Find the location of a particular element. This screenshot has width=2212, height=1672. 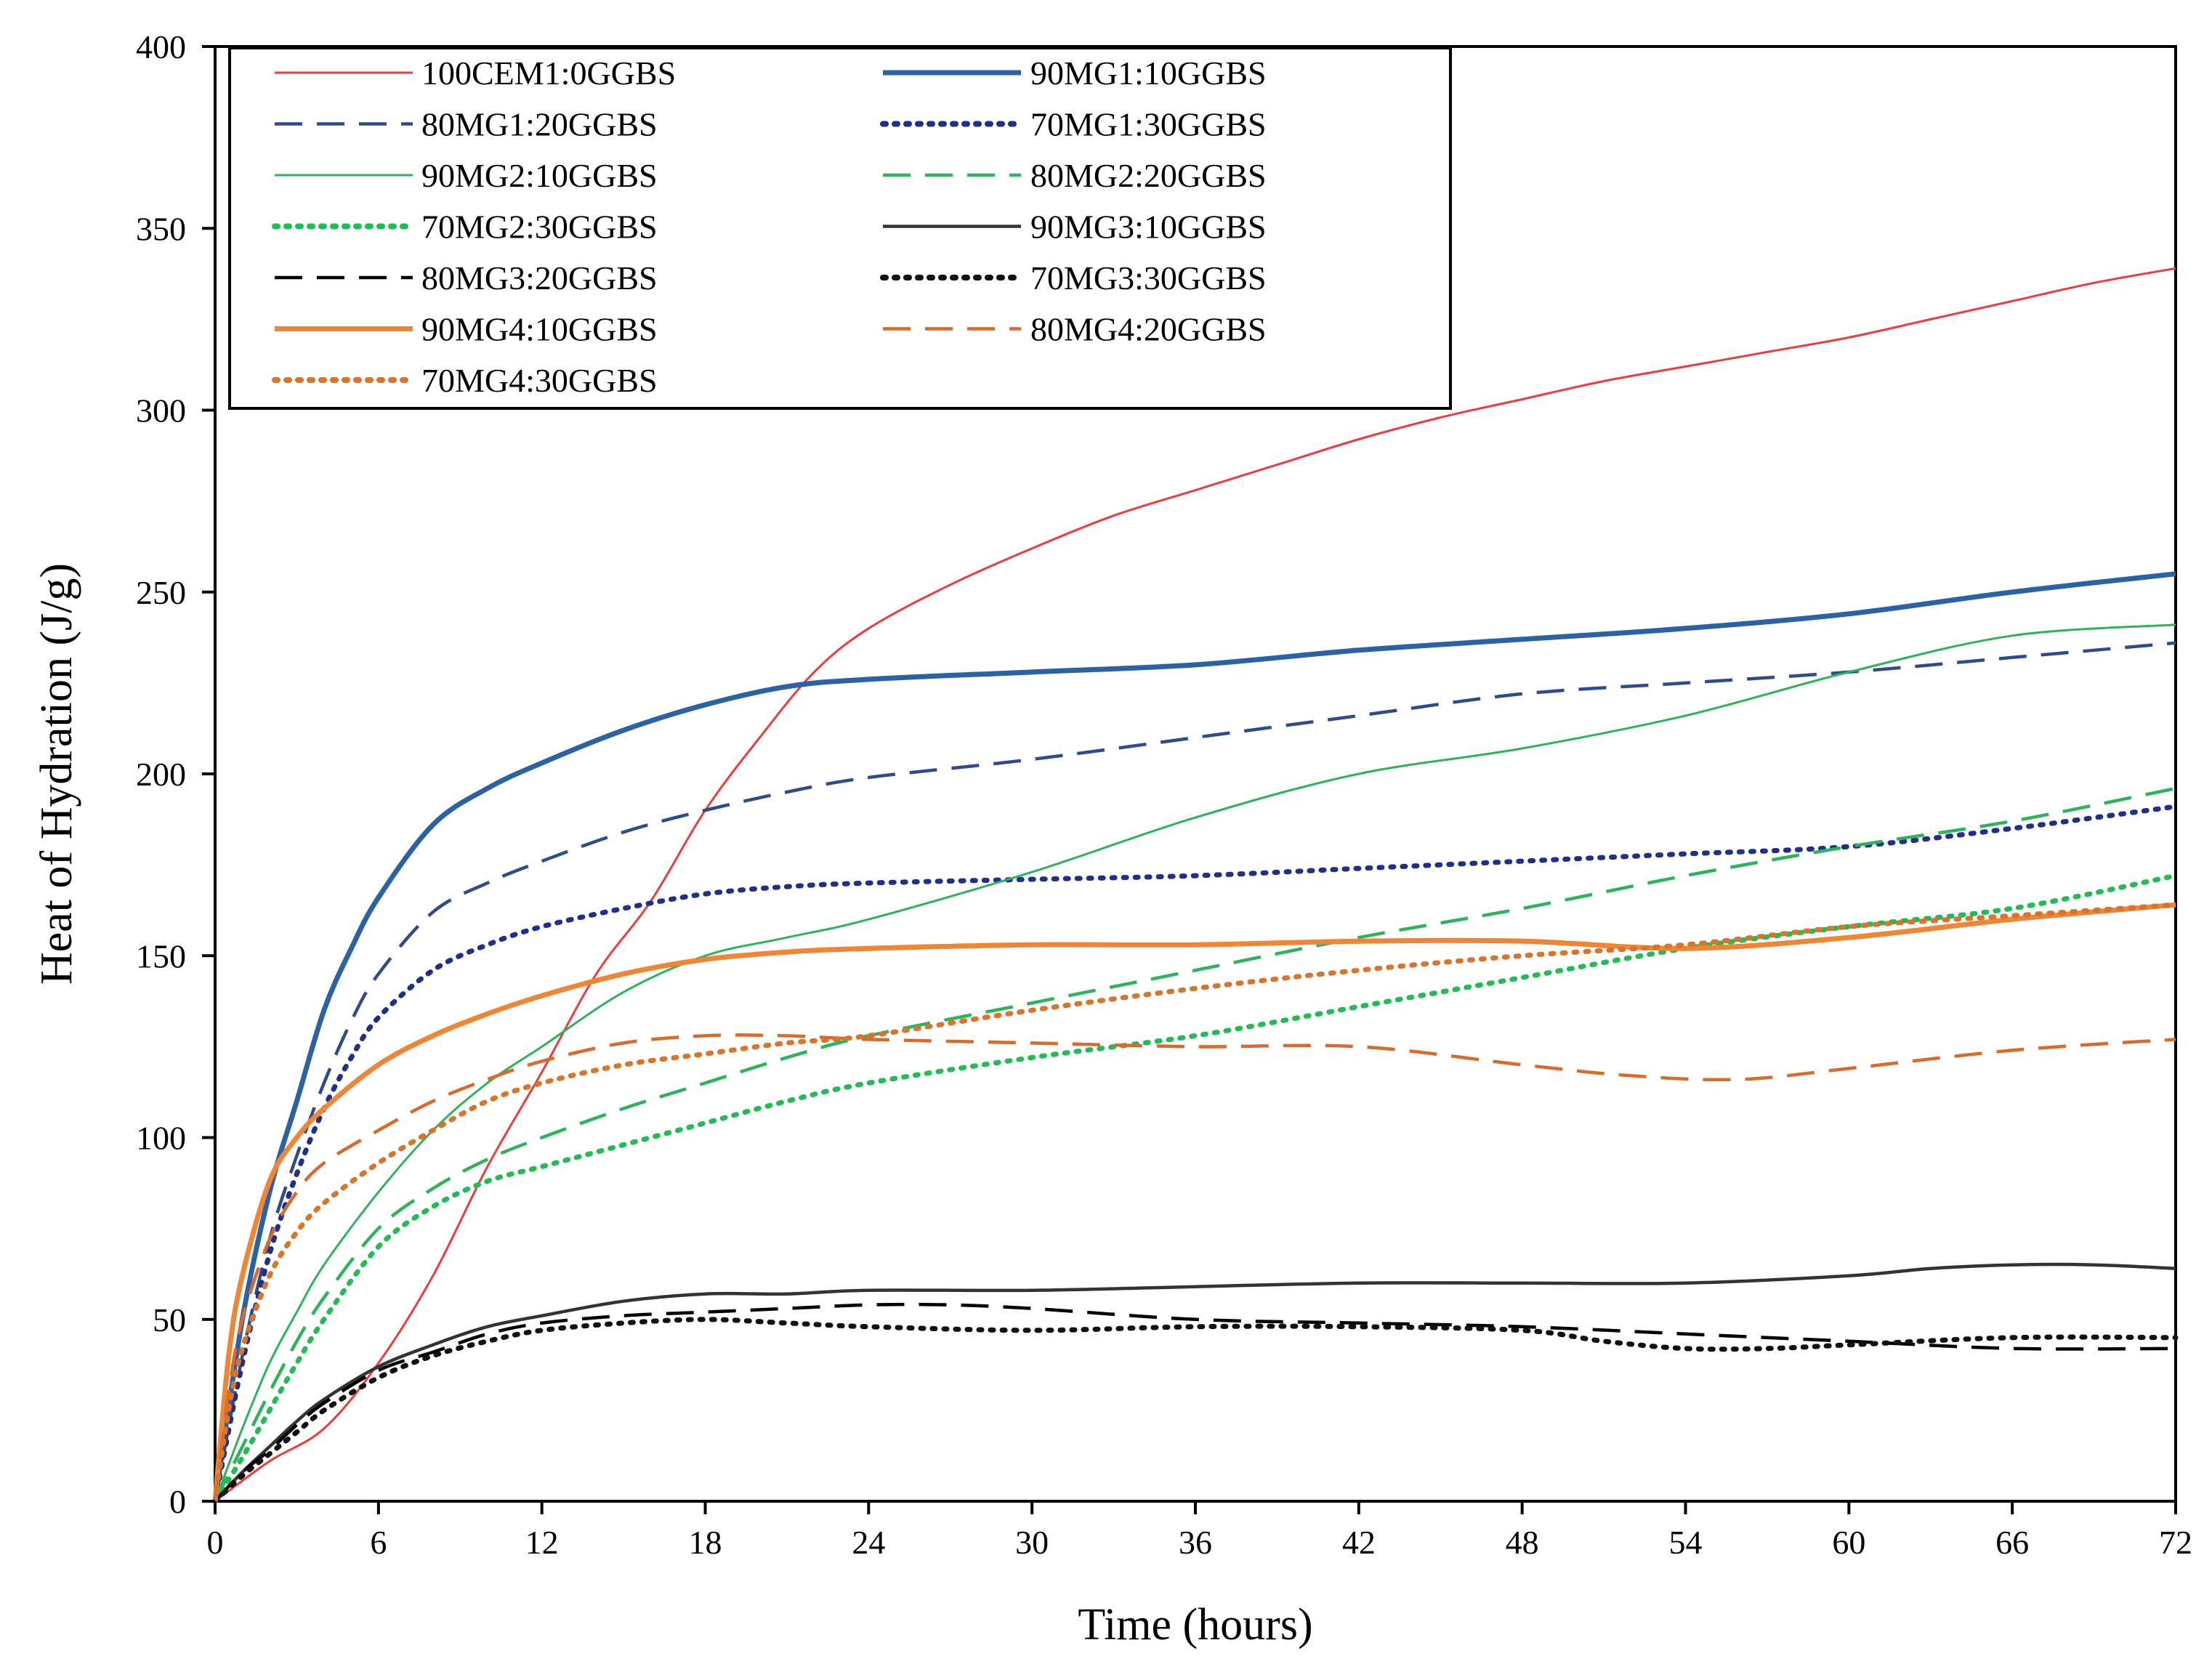

y-tick-label: 250 is located at coordinates (161, 592).